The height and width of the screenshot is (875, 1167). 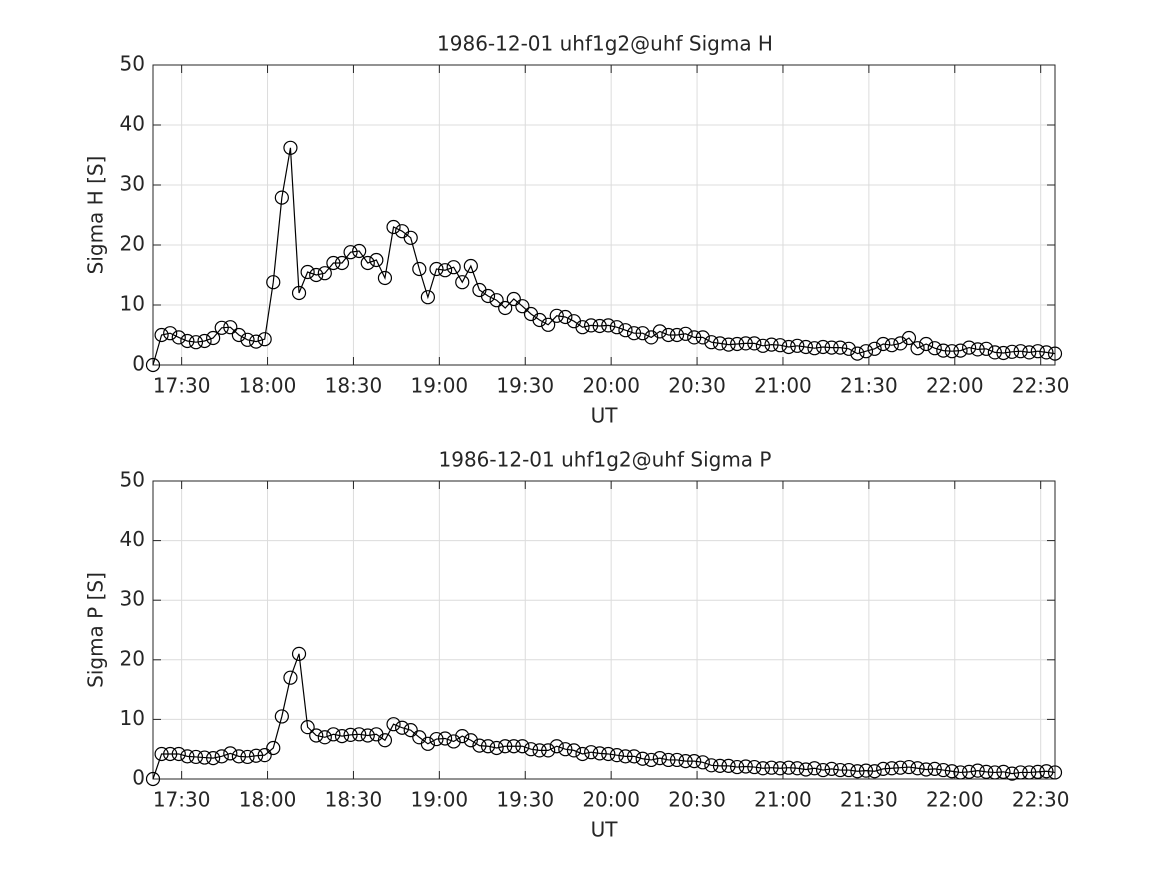 What do you see at coordinates (869, 800) in the screenshot?
I see `x-tick-label: 21:30` at bounding box center [869, 800].